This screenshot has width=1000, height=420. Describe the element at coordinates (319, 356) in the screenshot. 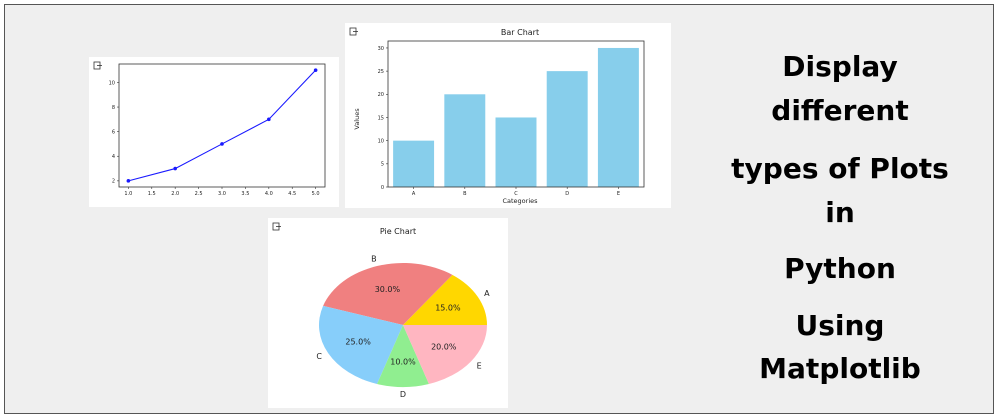

I see `slice-label: C` at that location.